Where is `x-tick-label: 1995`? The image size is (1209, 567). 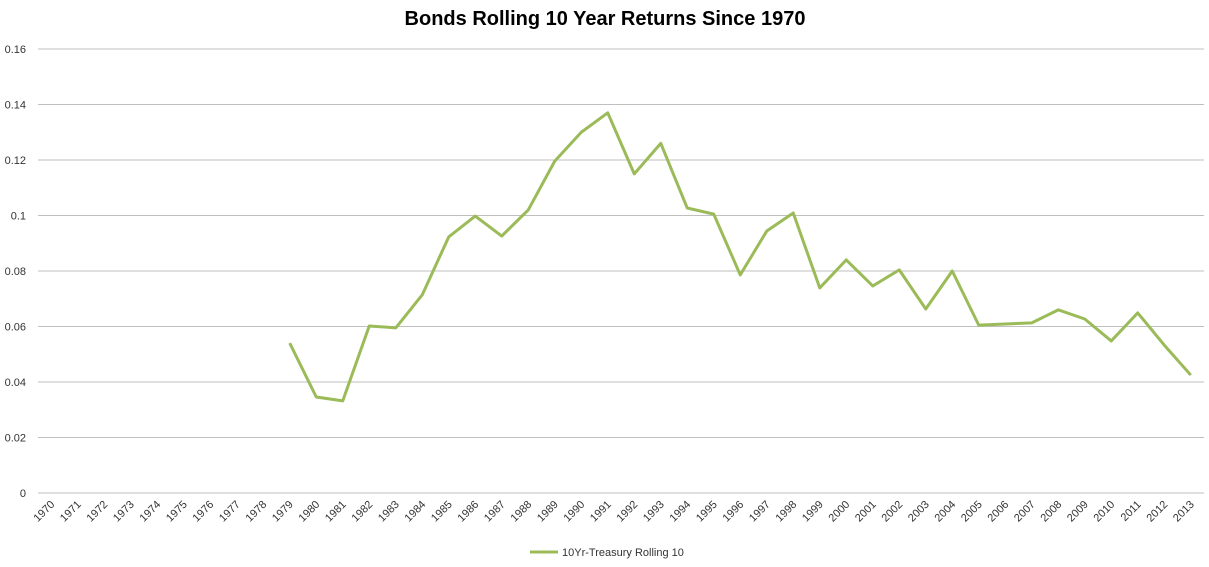 x-tick-label: 1995 is located at coordinates (707, 512).